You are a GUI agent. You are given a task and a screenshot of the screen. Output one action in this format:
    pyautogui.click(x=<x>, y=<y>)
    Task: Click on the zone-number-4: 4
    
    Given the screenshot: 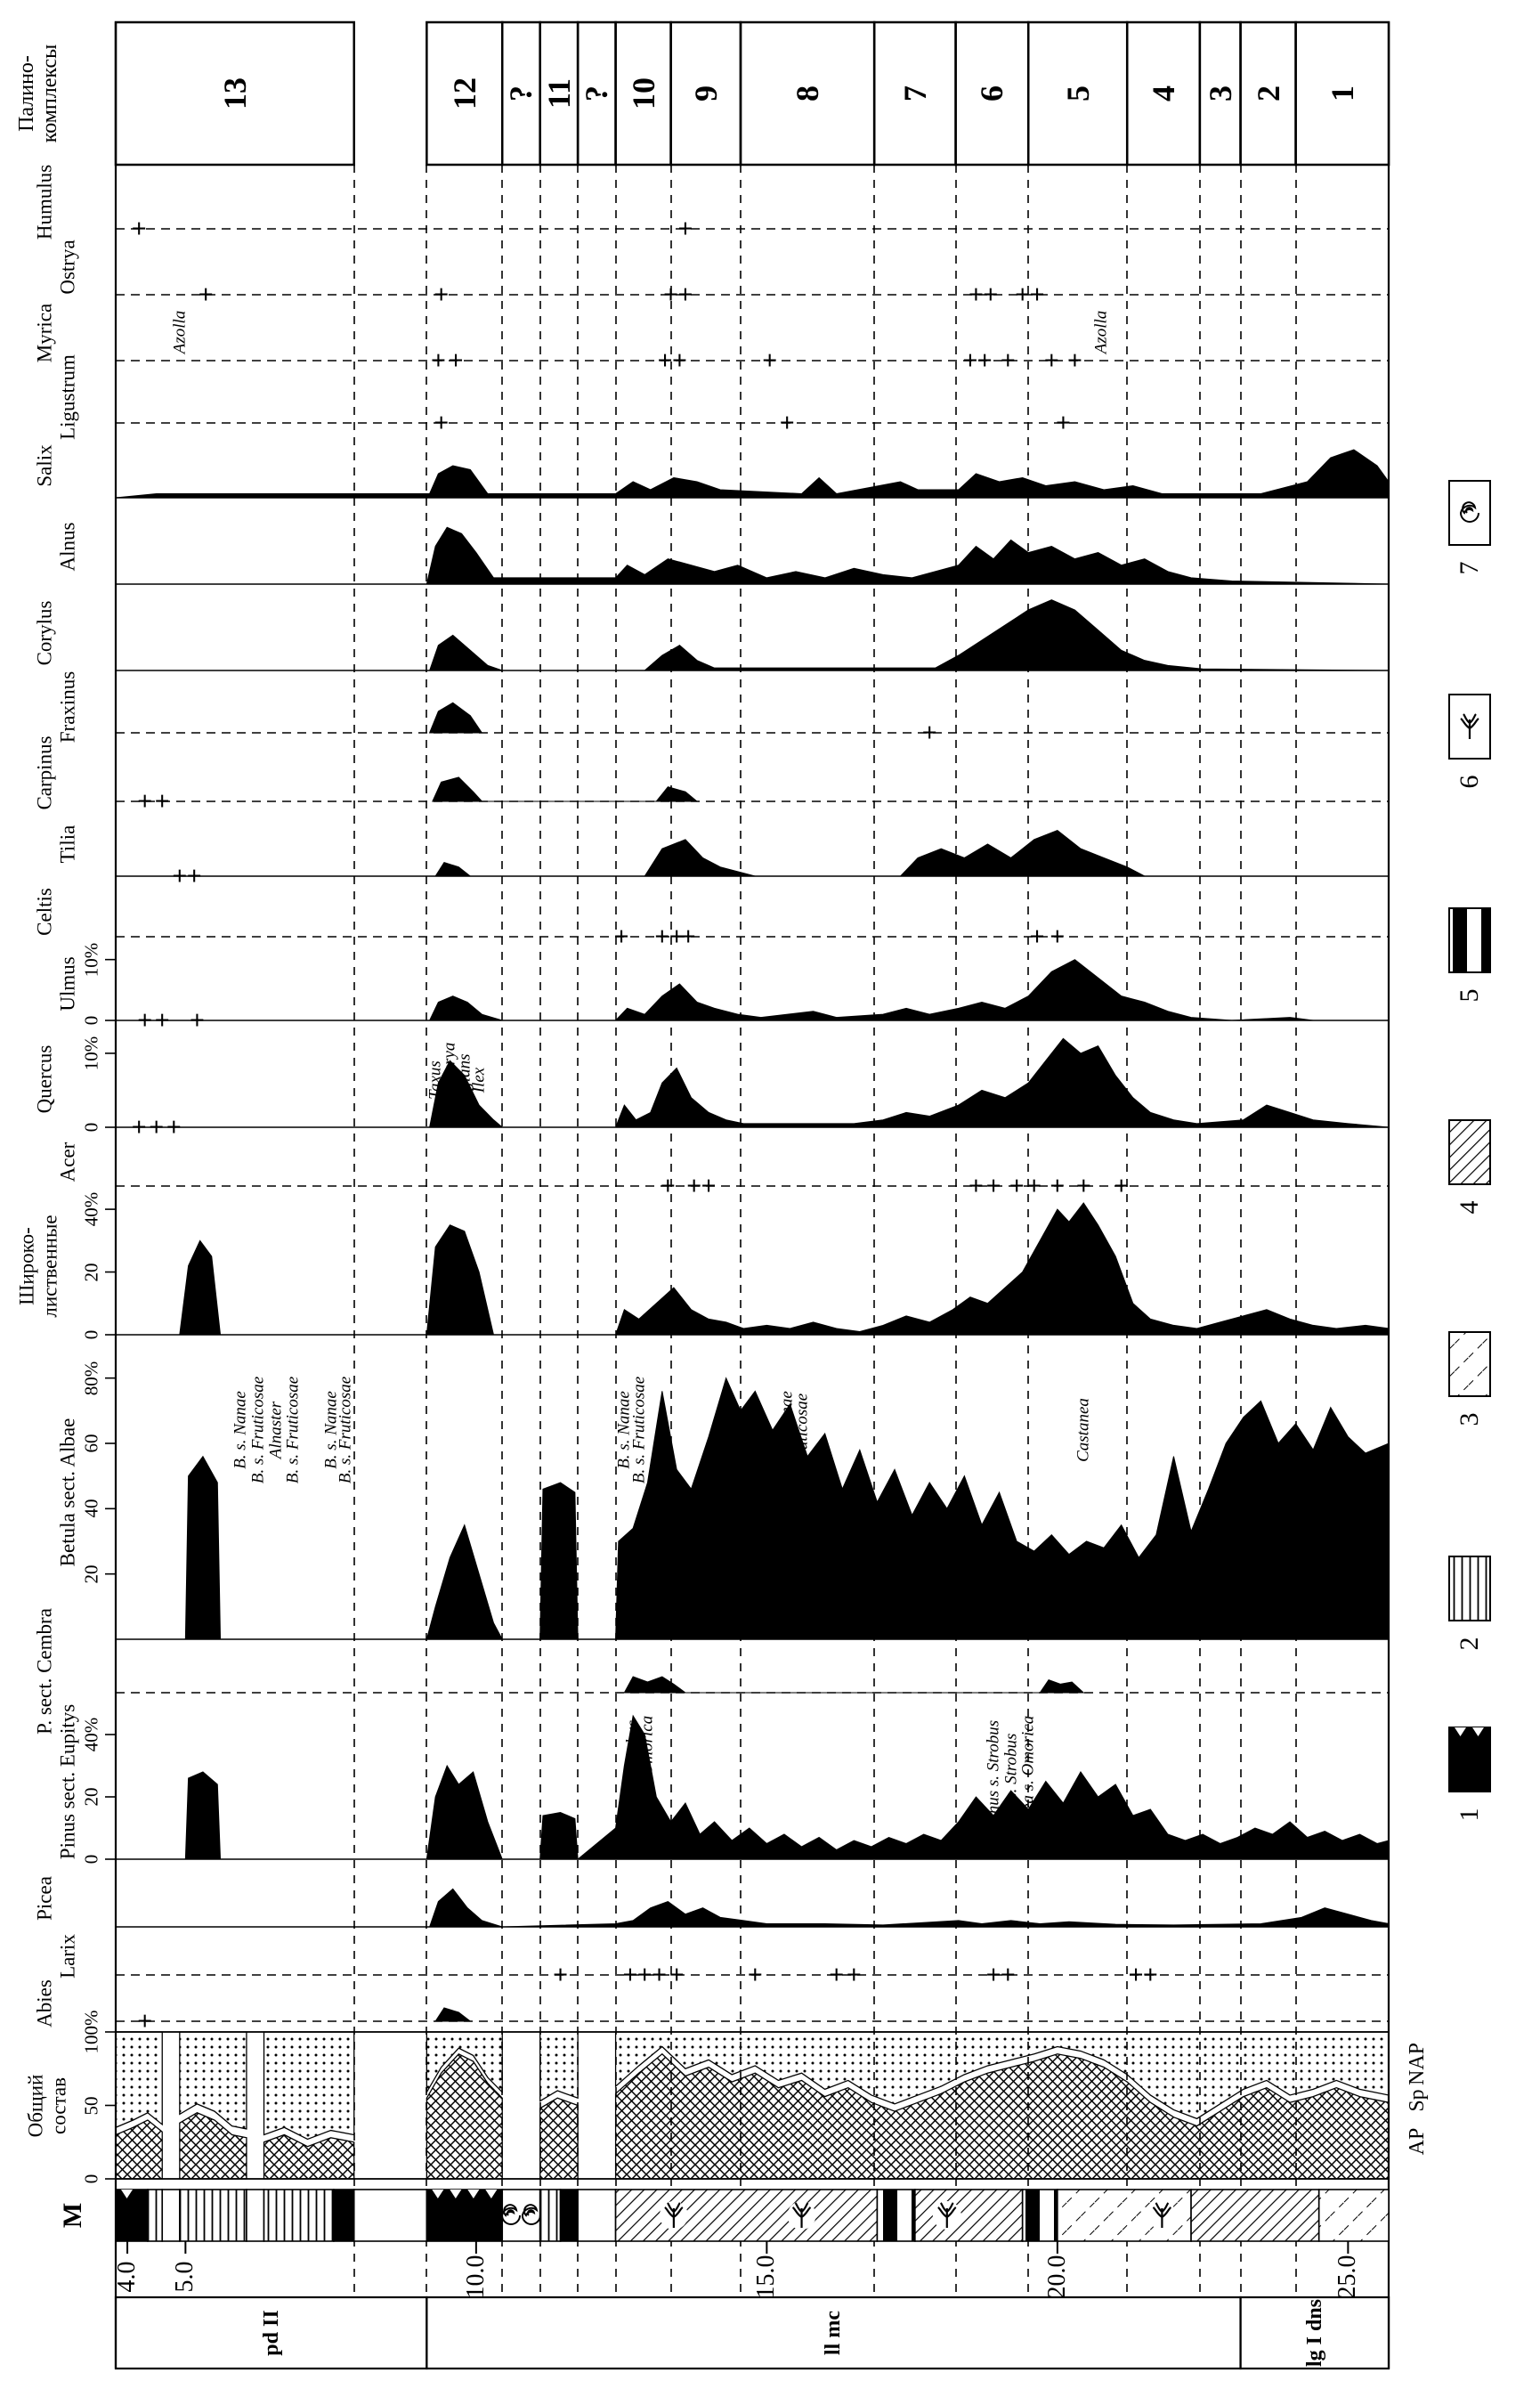 What is the action you would take?
    pyautogui.click(x=1164, y=93)
    